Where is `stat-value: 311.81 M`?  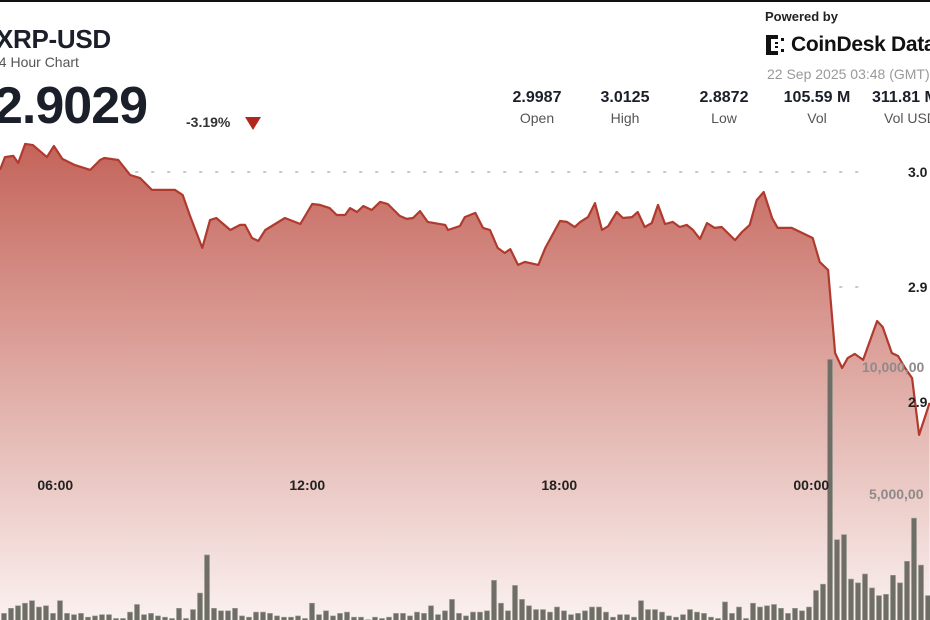 stat-value: 311.81 M is located at coordinates (901, 97).